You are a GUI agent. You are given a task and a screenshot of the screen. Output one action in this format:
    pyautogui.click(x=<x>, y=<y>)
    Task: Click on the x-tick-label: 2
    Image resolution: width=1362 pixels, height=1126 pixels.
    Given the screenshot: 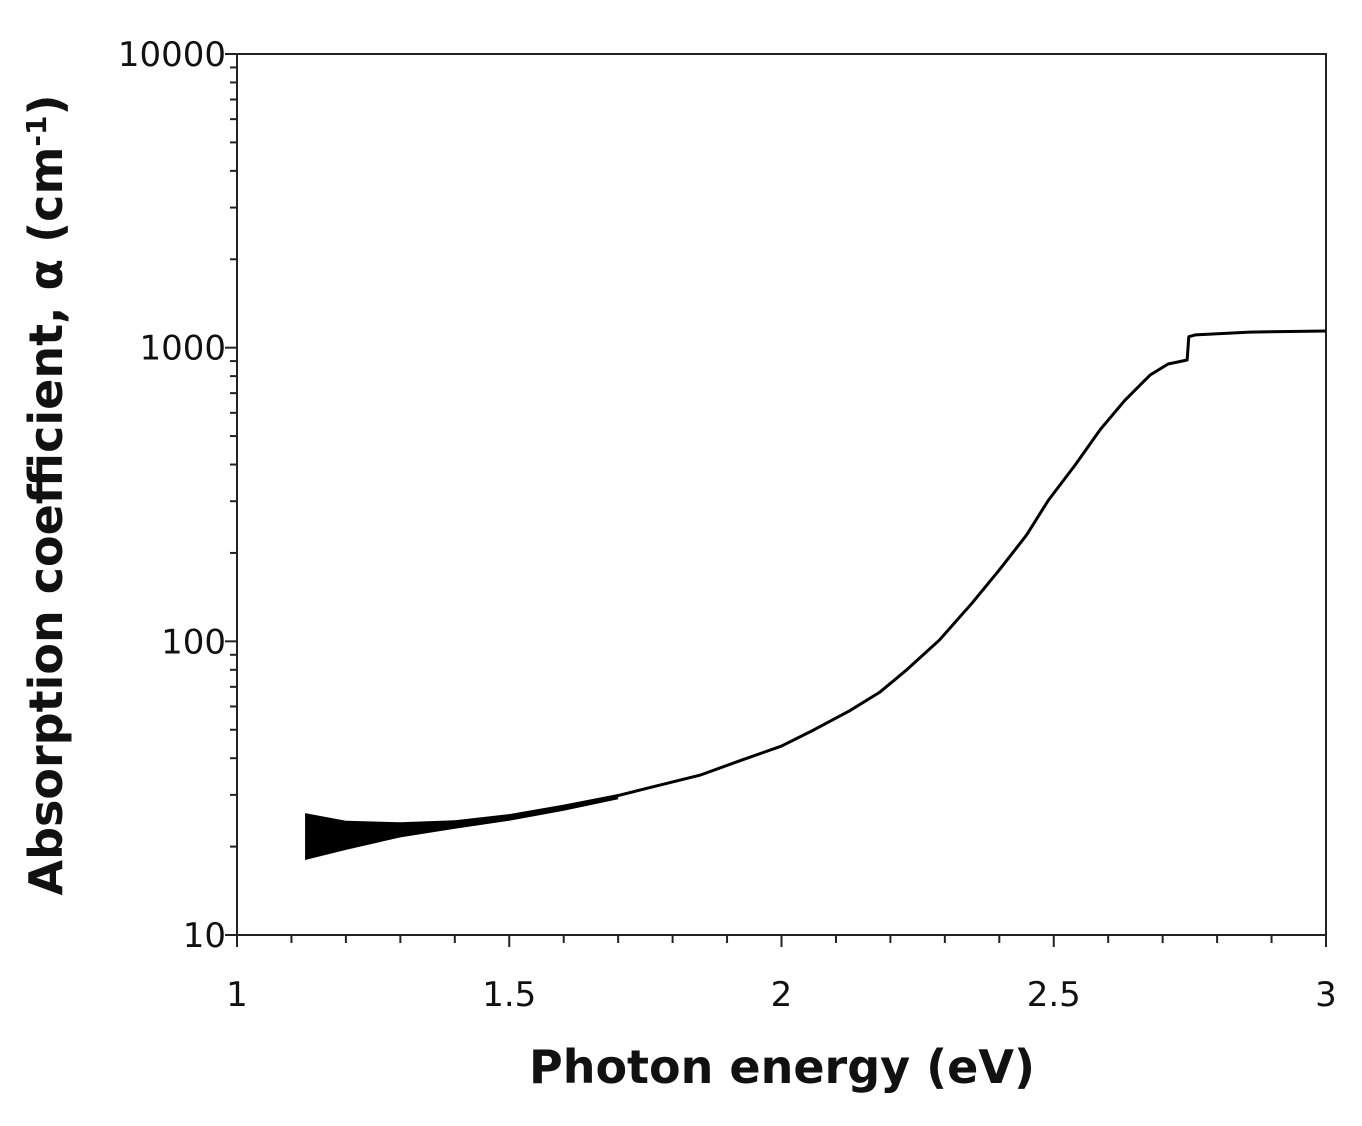 What is the action you would take?
    pyautogui.click(x=782, y=995)
    